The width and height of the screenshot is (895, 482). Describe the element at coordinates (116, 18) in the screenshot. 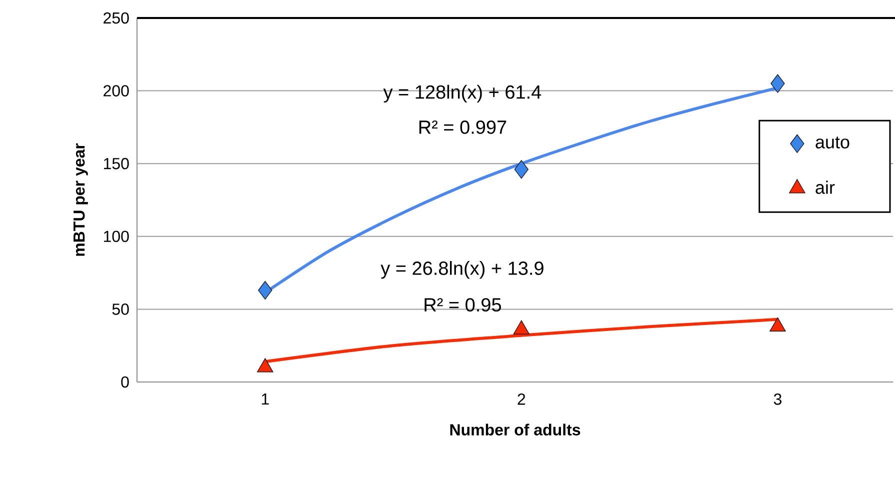

I see `y-tick-label: 250` at that location.